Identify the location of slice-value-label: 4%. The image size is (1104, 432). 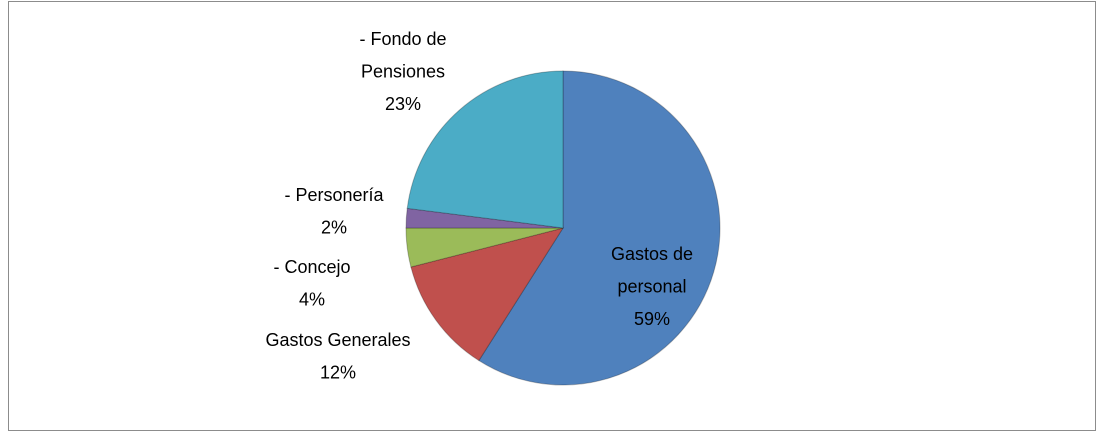
(312, 299).